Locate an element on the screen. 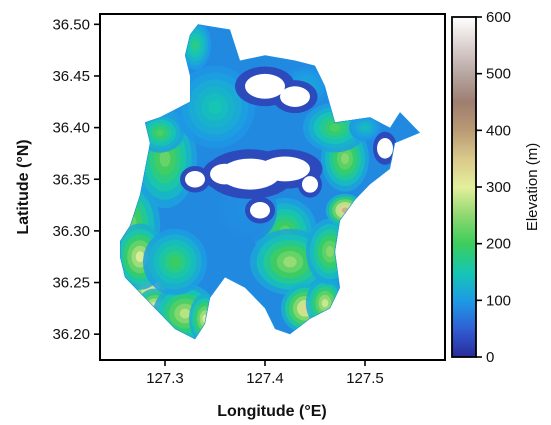 The width and height of the screenshot is (551, 425). colorbar is located at coordinates (464, 187).